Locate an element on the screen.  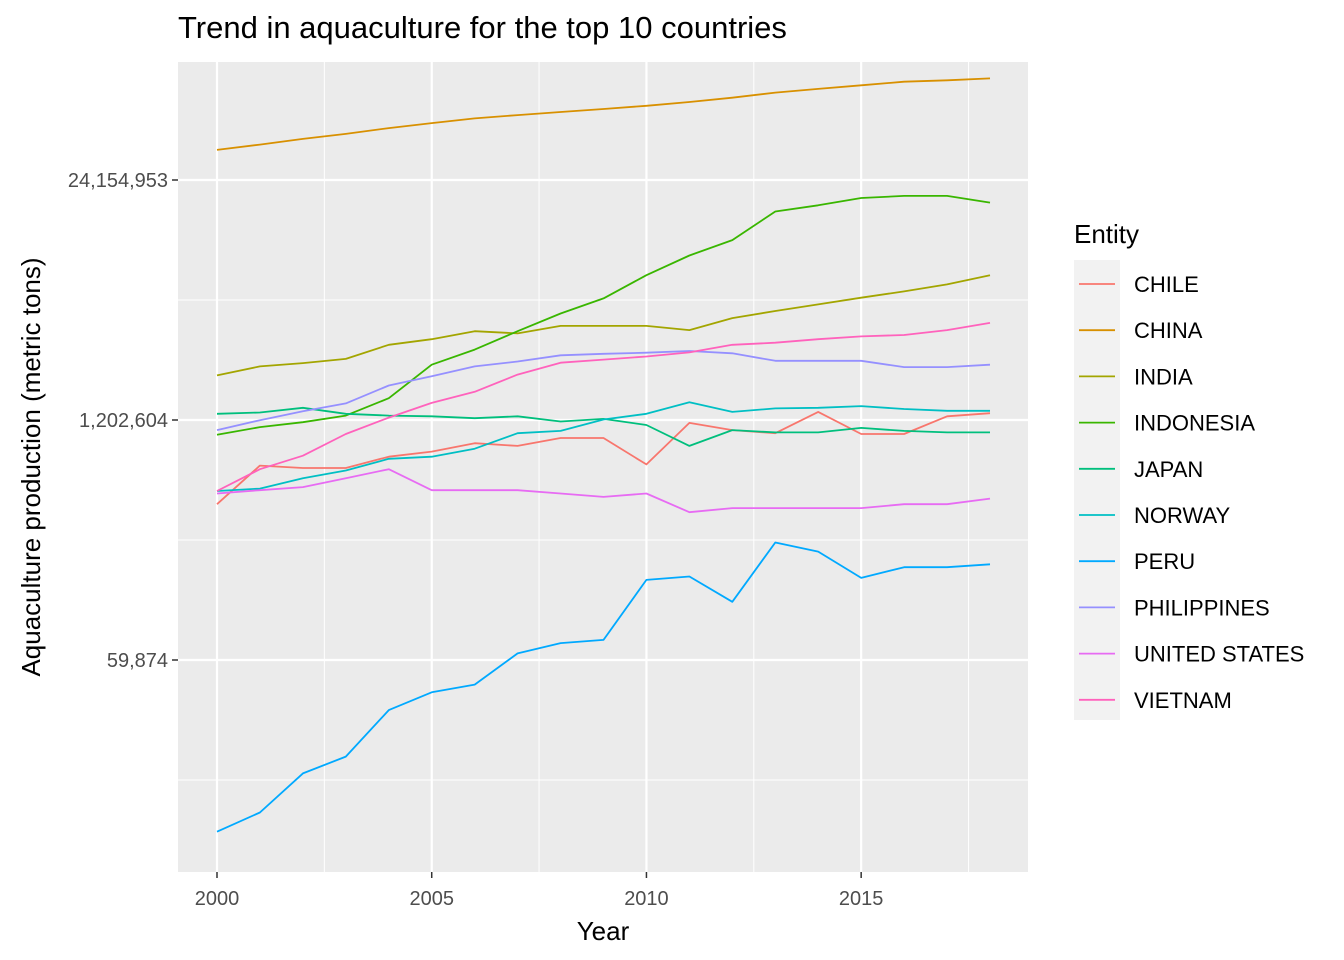
legend-label: JAPAN is located at coordinates (1168, 469).